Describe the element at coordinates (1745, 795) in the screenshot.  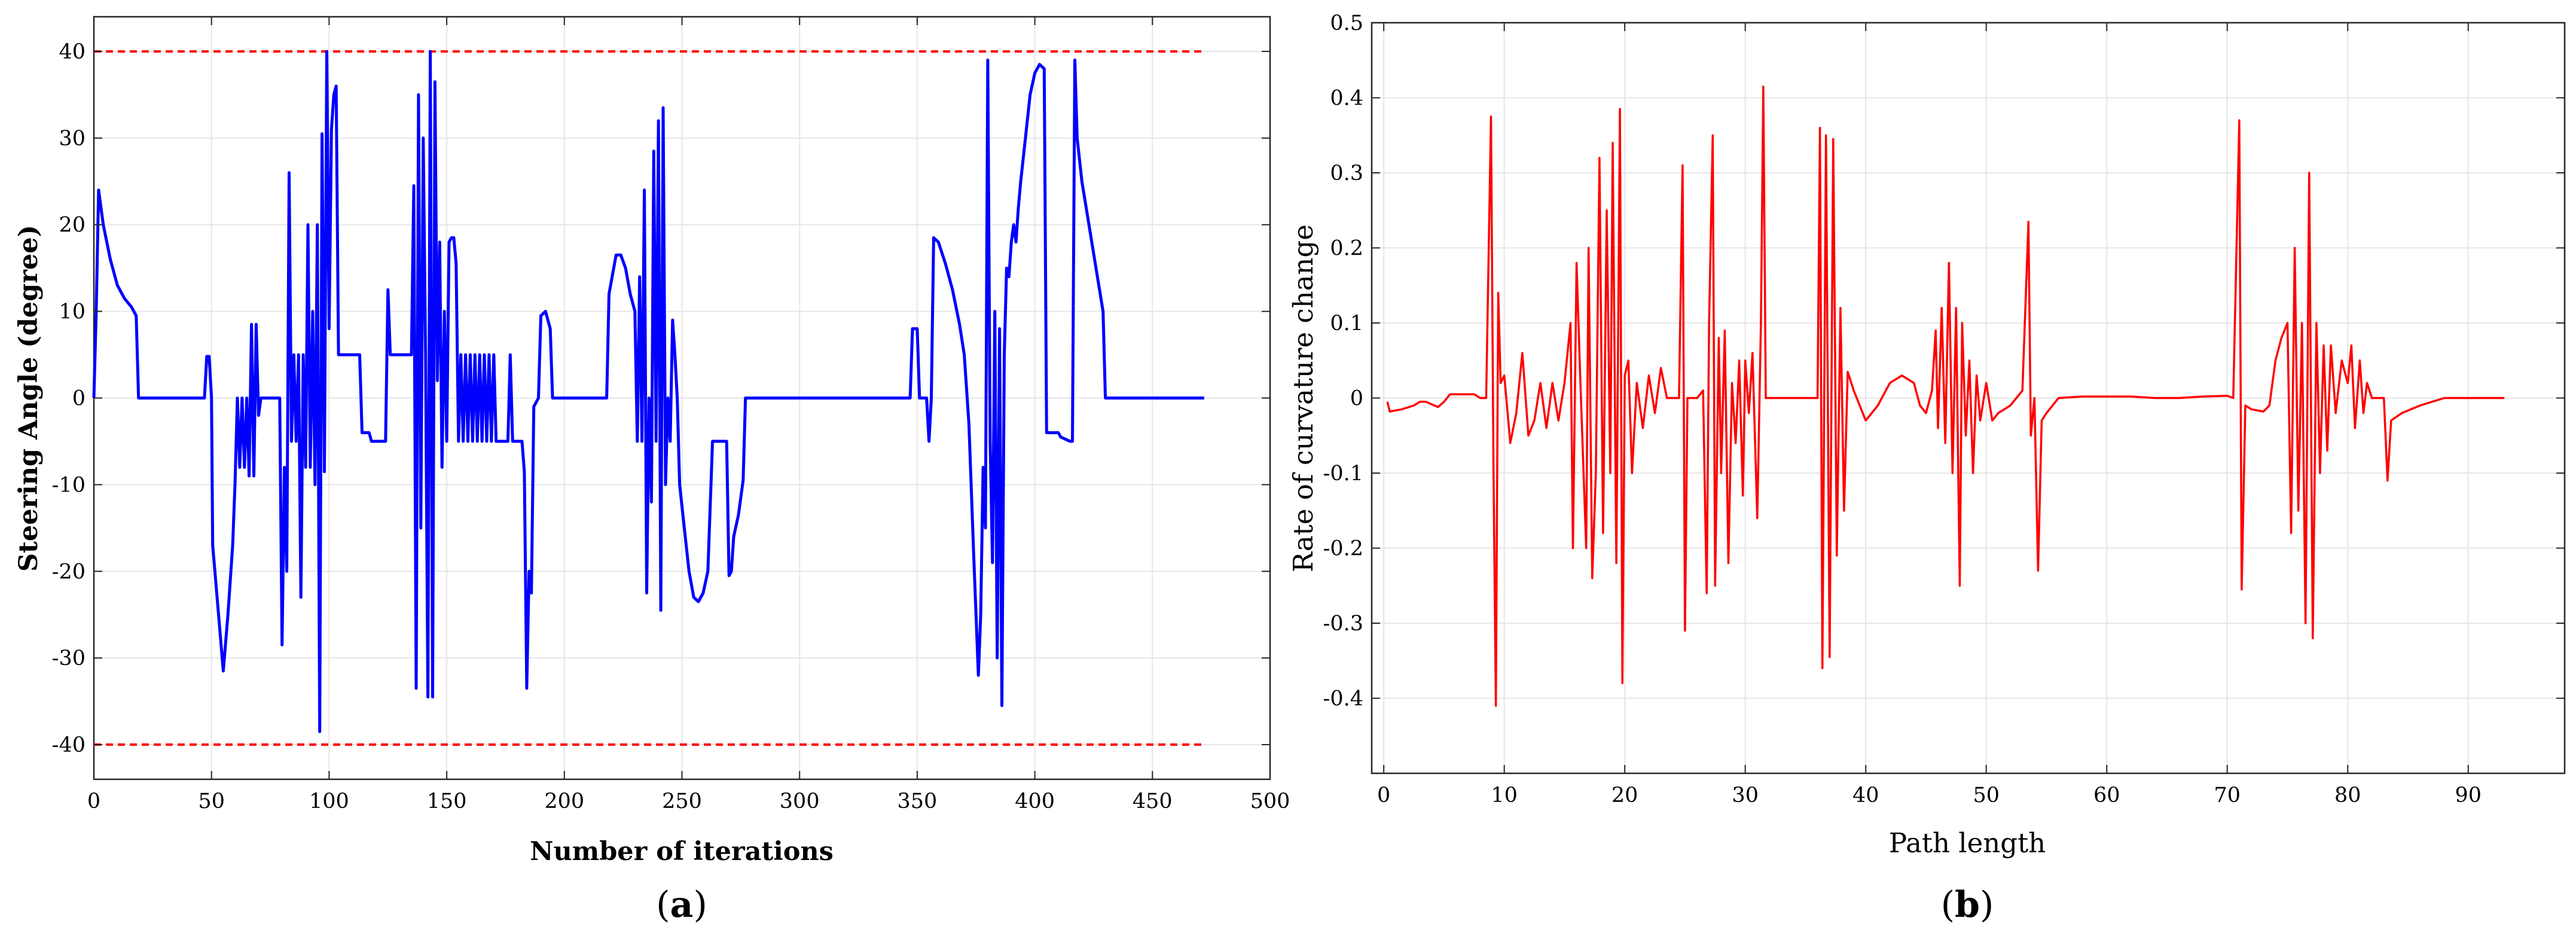
I see `x-tick-label: 30` at that location.